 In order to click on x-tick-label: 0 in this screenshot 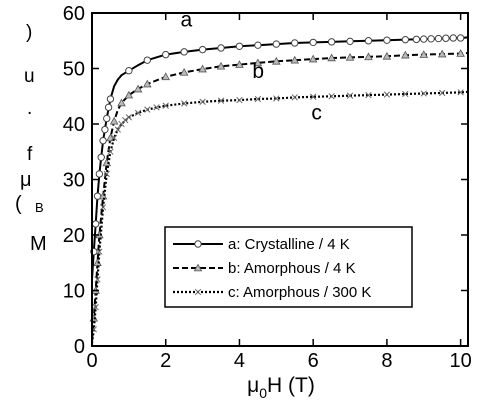, I will do `click(91, 361)`.